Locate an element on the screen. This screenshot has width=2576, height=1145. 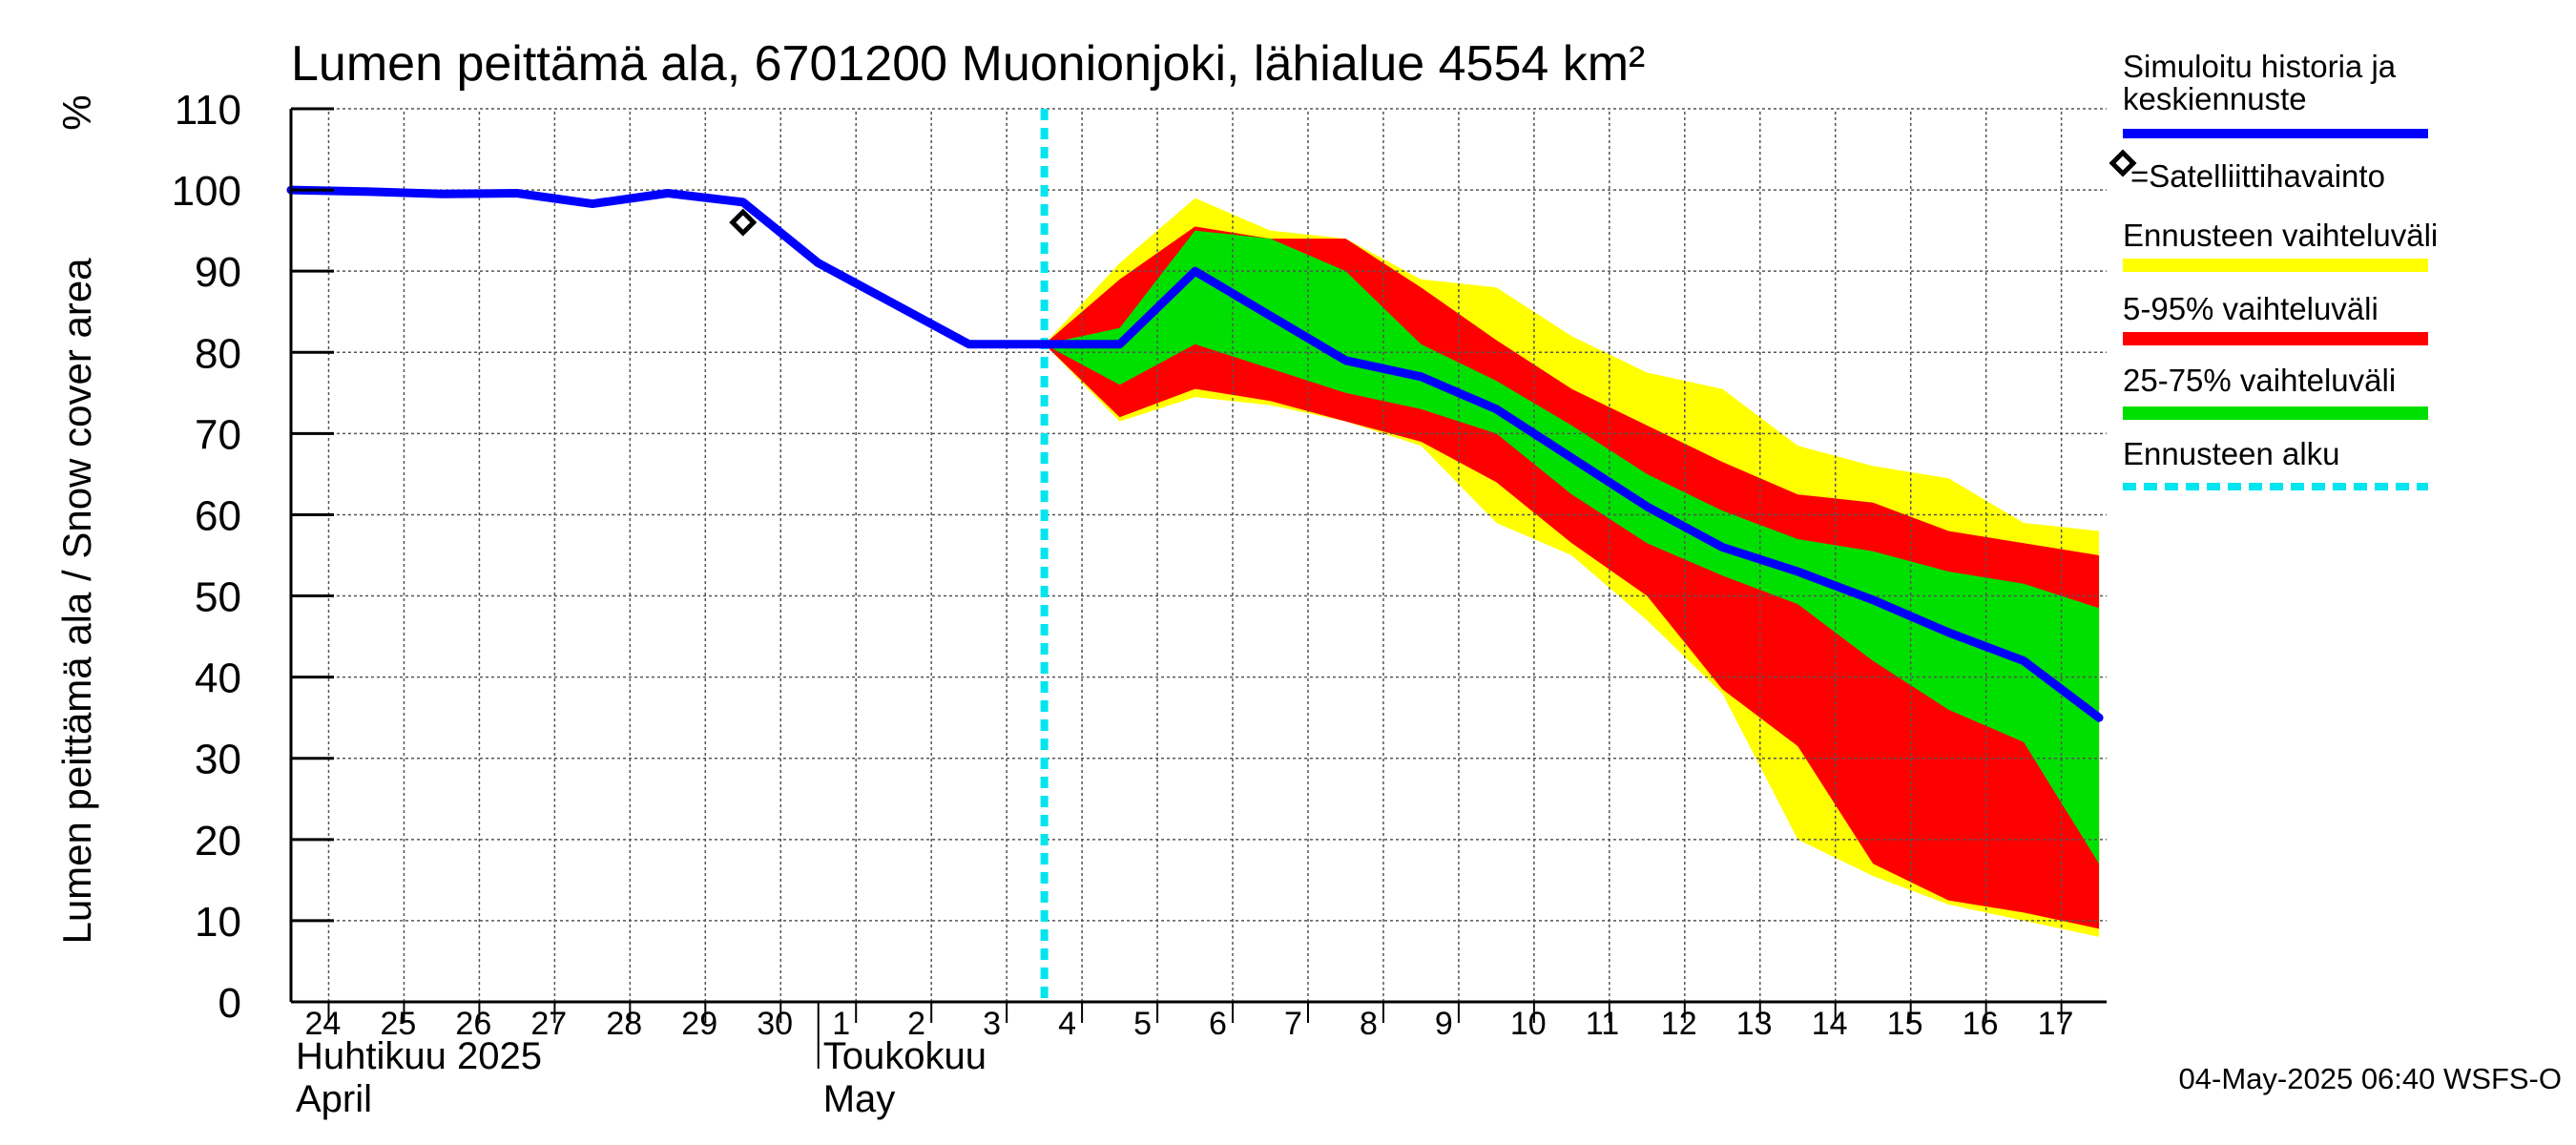
y-tick-label: 80 is located at coordinates (218, 353).